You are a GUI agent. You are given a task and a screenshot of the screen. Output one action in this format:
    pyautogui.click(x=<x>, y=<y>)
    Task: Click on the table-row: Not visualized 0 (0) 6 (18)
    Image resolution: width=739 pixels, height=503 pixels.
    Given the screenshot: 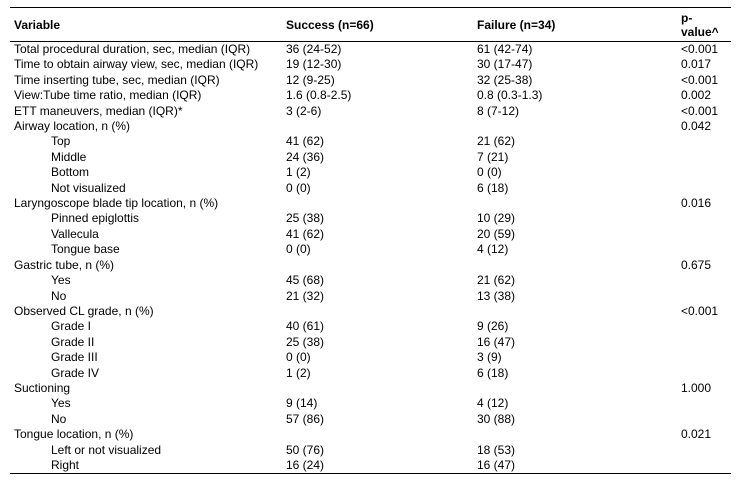 What is the action you would take?
    pyautogui.click(x=370, y=188)
    